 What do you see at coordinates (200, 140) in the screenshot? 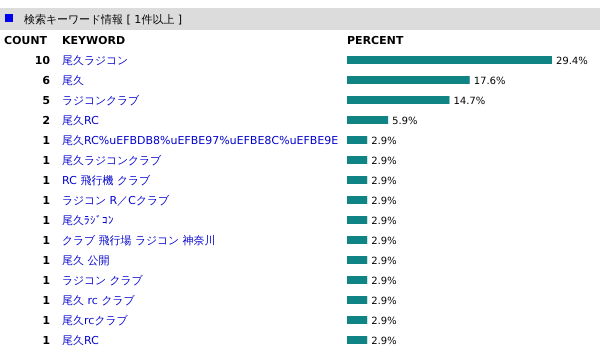
I see `y-tick-label: 尾久RC%uEFBDB8%uEFBE97%uEFBE8C%uEFBE9E` at bounding box center [200, 140].